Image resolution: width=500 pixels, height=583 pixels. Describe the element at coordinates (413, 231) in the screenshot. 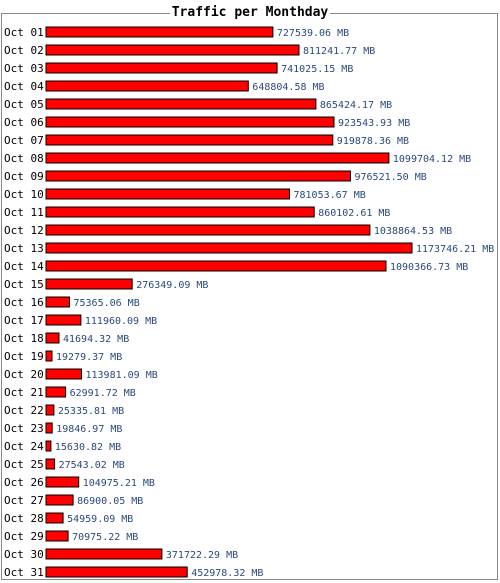

I see `value-label: 1038864.53 MB` at that location.